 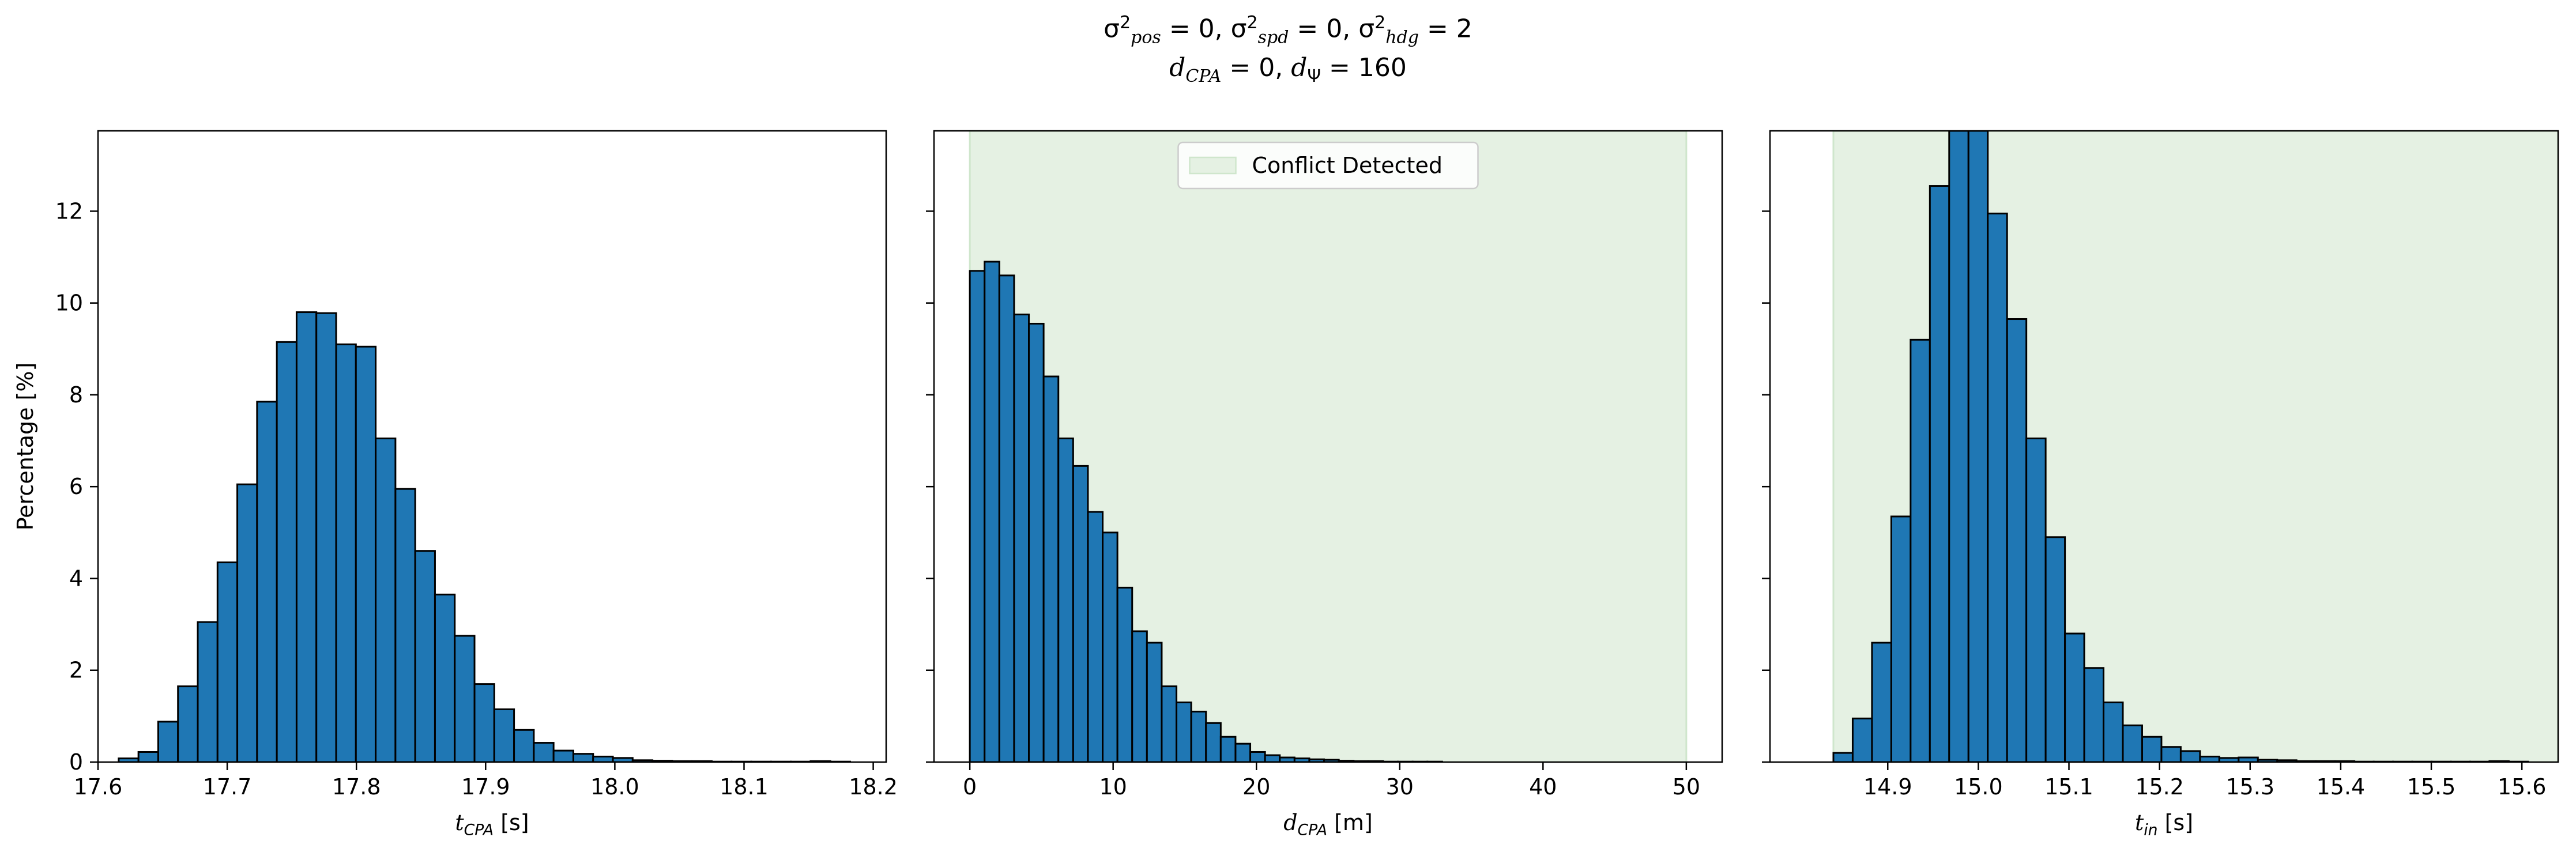 I want to click on x-tick-label: 17.8, so click(x=356, y=787).